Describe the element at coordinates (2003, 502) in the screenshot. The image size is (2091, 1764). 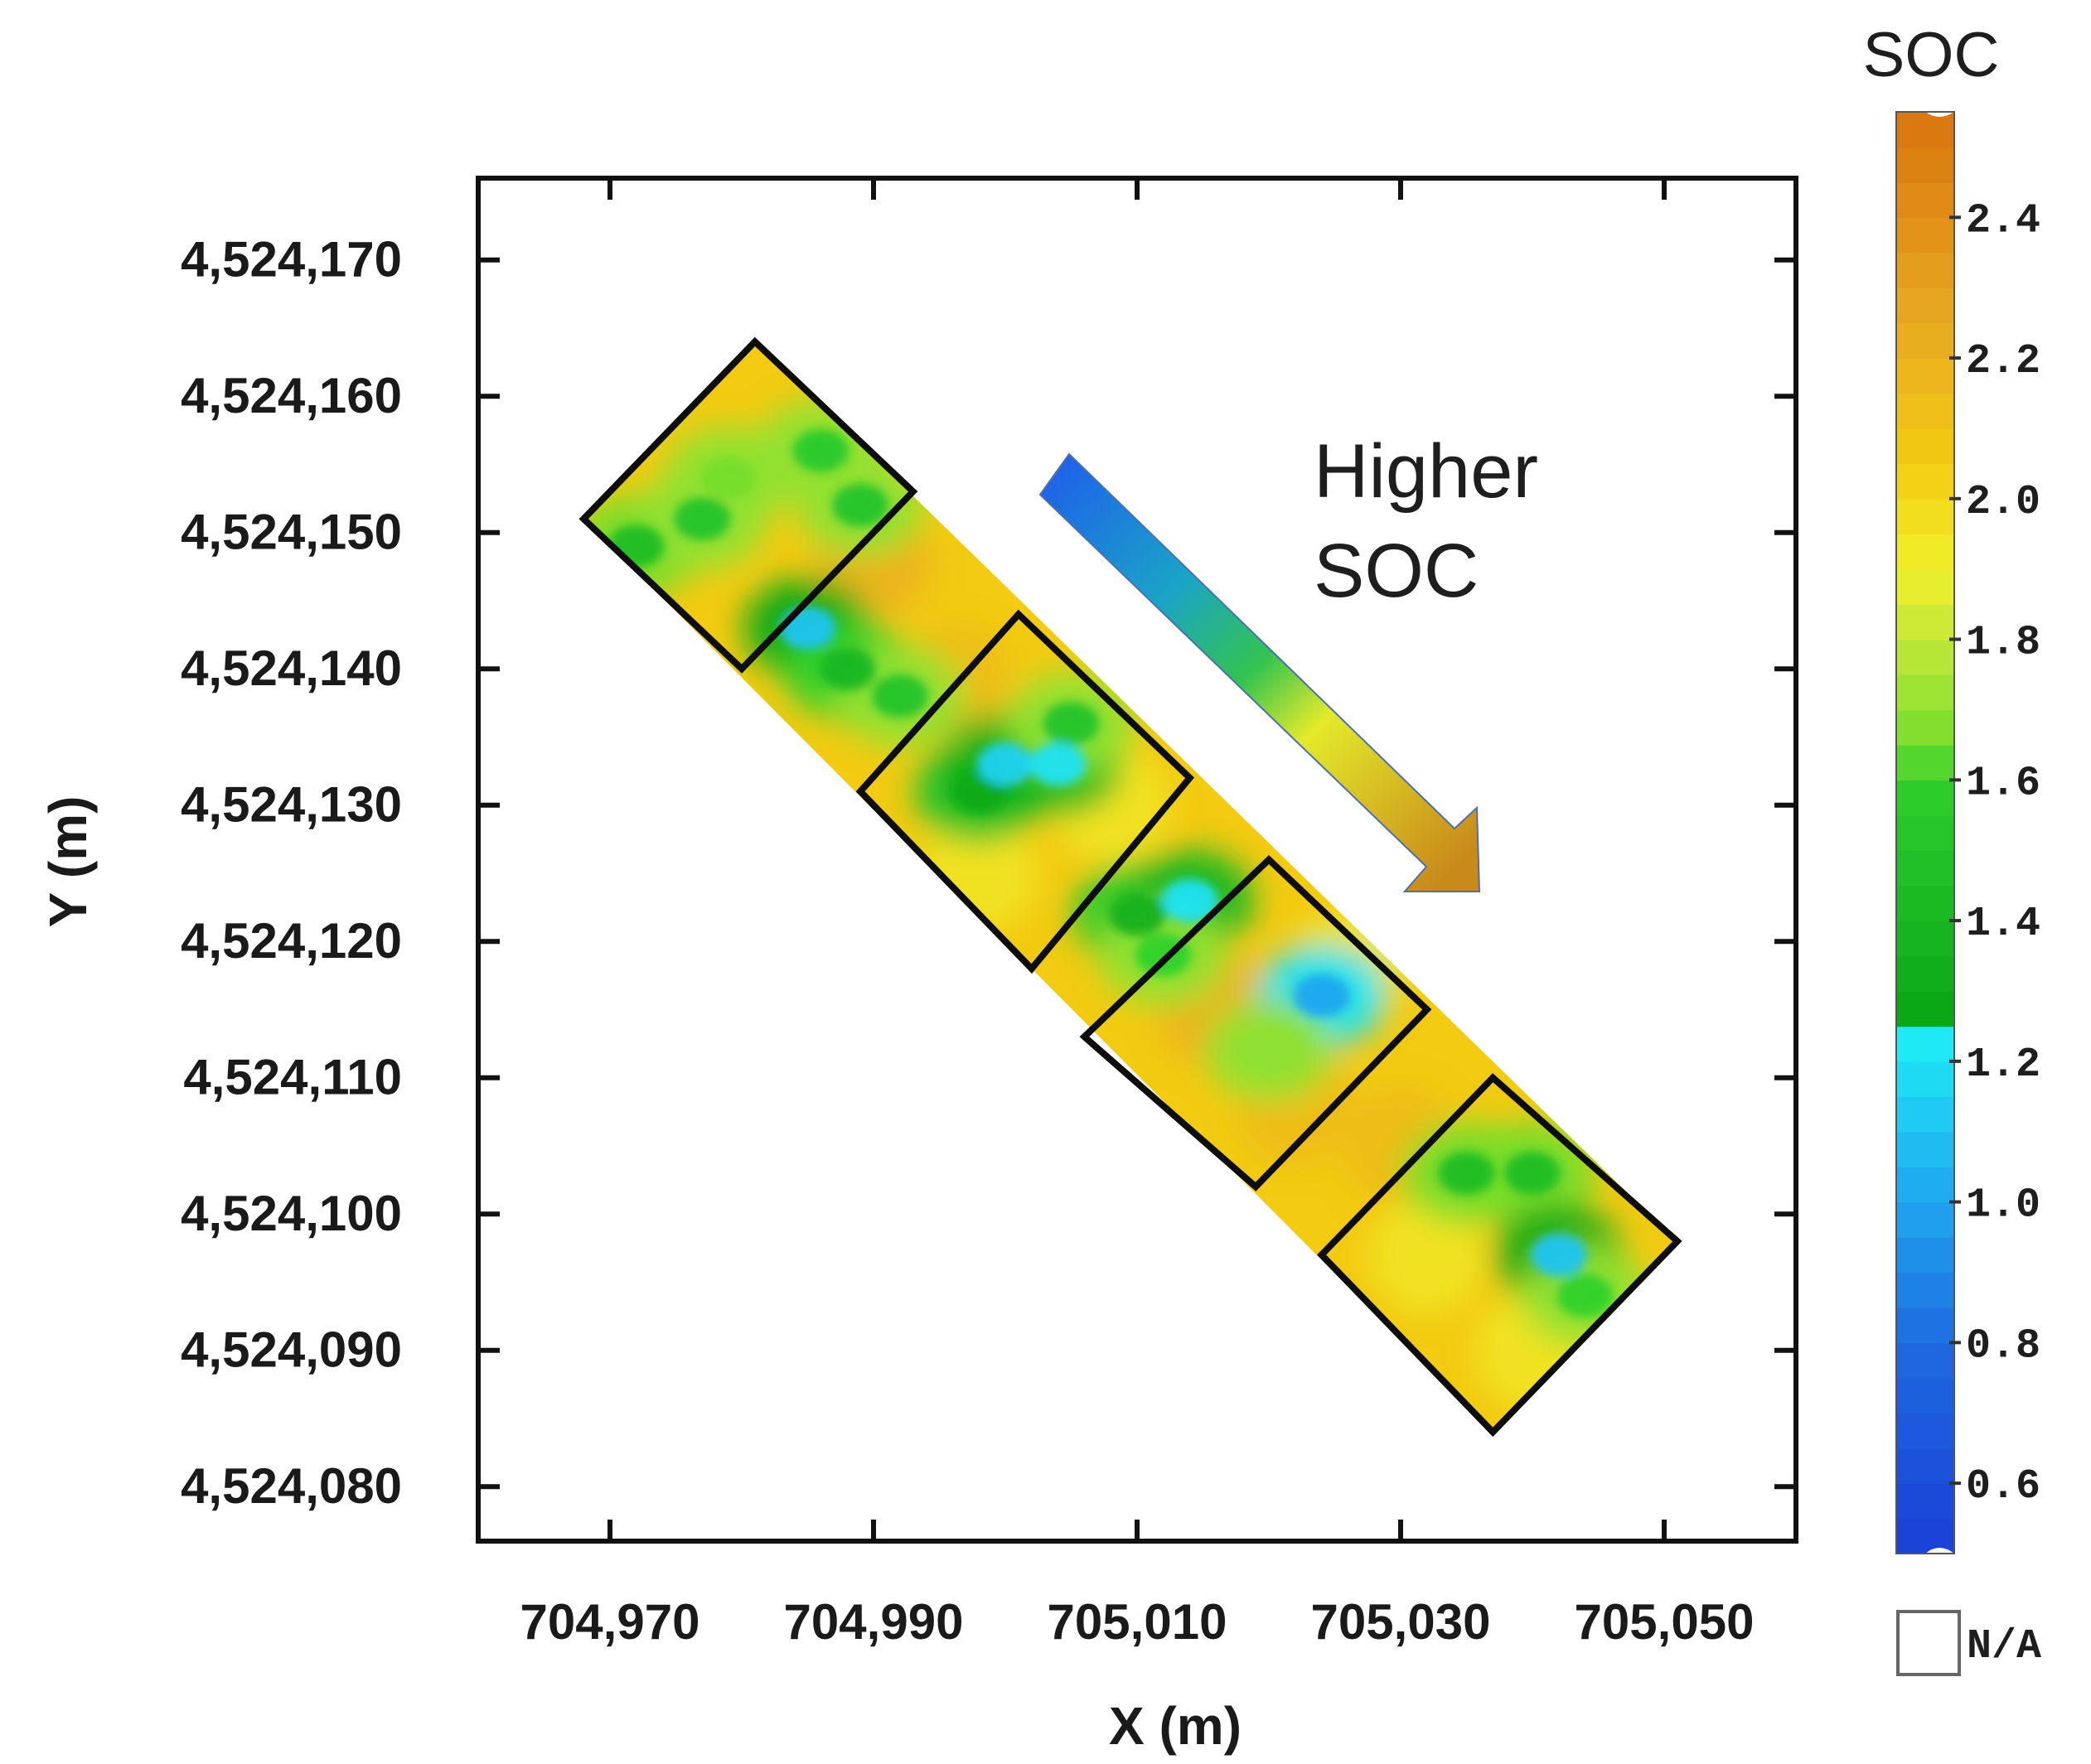
I see `colorbar-tick-label: 2.0` at that location.